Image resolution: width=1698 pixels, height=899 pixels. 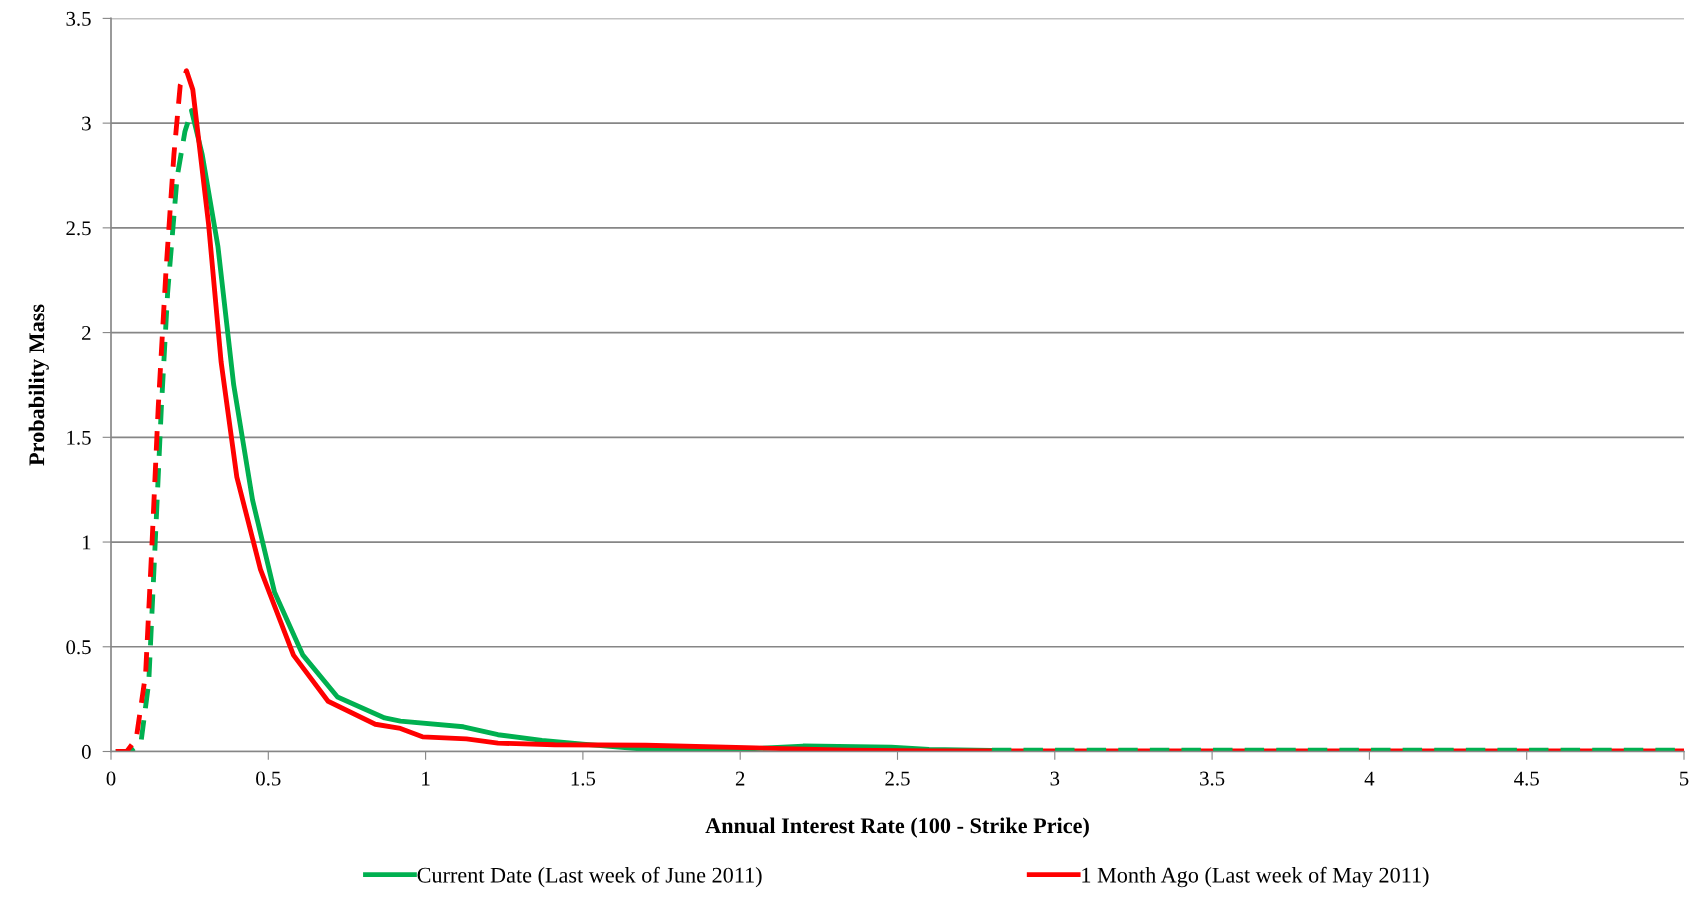 What do you see at coordinates (86, 123) in the screenshot?
I see `y-tick-label: 3` at bounding box center [86, 123].